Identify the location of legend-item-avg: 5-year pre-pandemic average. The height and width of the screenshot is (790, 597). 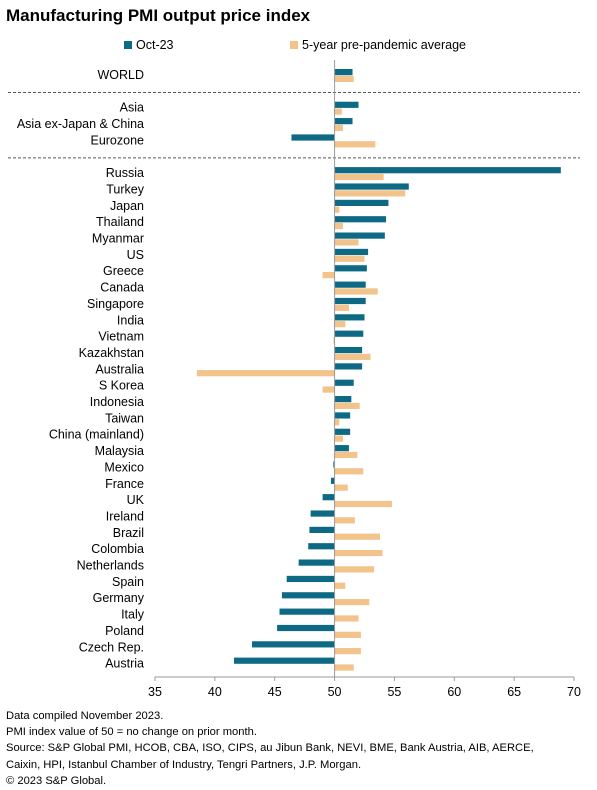
(378, 45).